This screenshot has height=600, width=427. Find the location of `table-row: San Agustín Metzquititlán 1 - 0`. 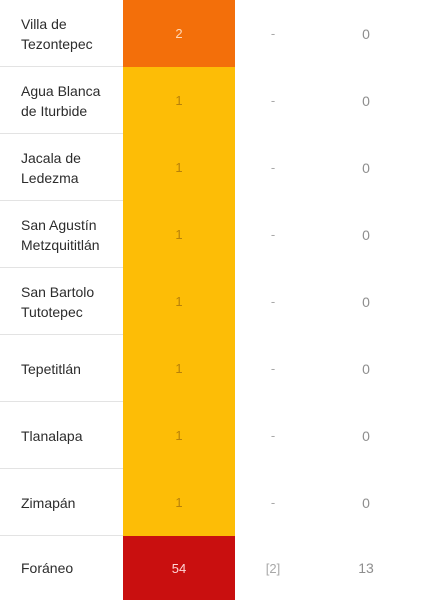

table-row: San Agustín Metzquititlán 1 - 0 is located at coordinates (213, 234).